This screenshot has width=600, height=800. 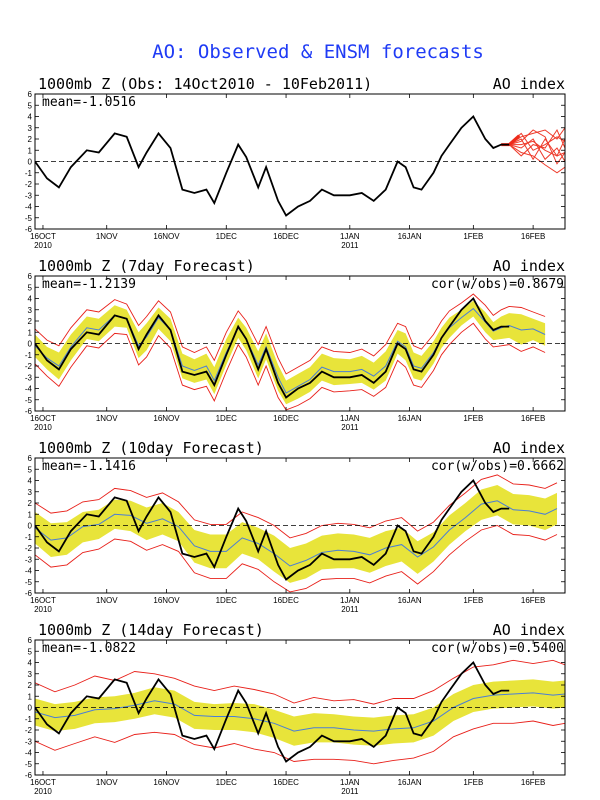 What do you see at coordinates (497, 648) in the screenshot?
I see `correlation-label: cor(w/obs)=0.5400` at bounding box center [497, 648].